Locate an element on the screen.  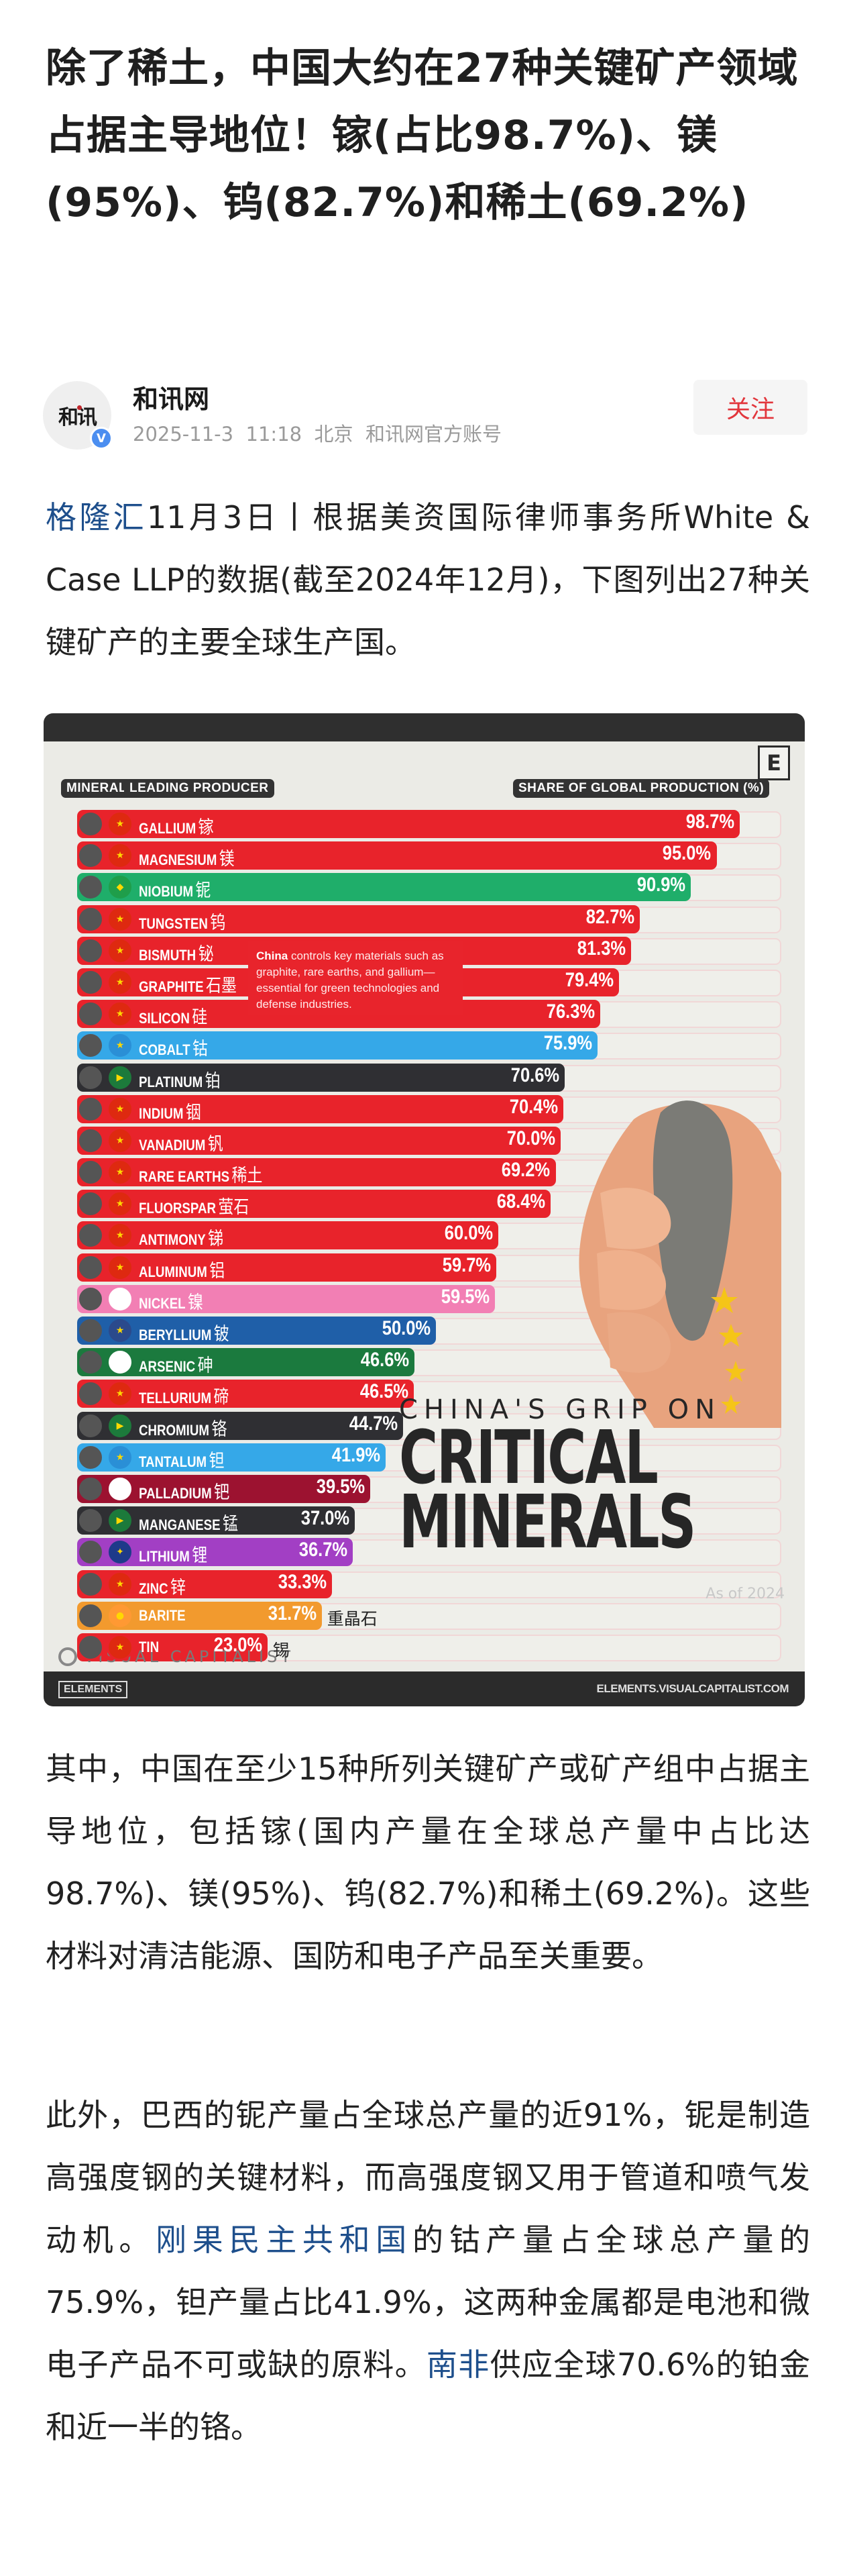
chart-row: ● BARITE 31.7% 重晶石 is located at coordinates (426, 1616).